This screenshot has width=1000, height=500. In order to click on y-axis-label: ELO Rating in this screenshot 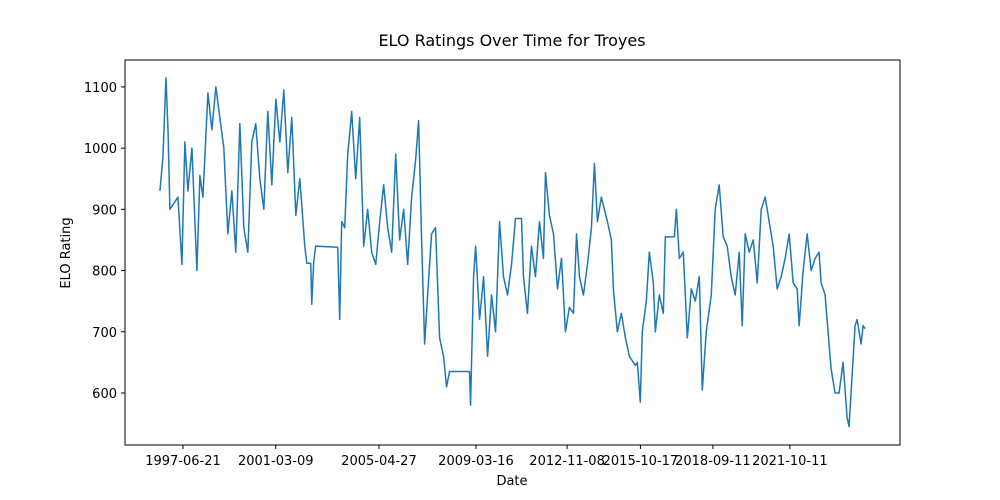, I will do `click(66, 252)`.